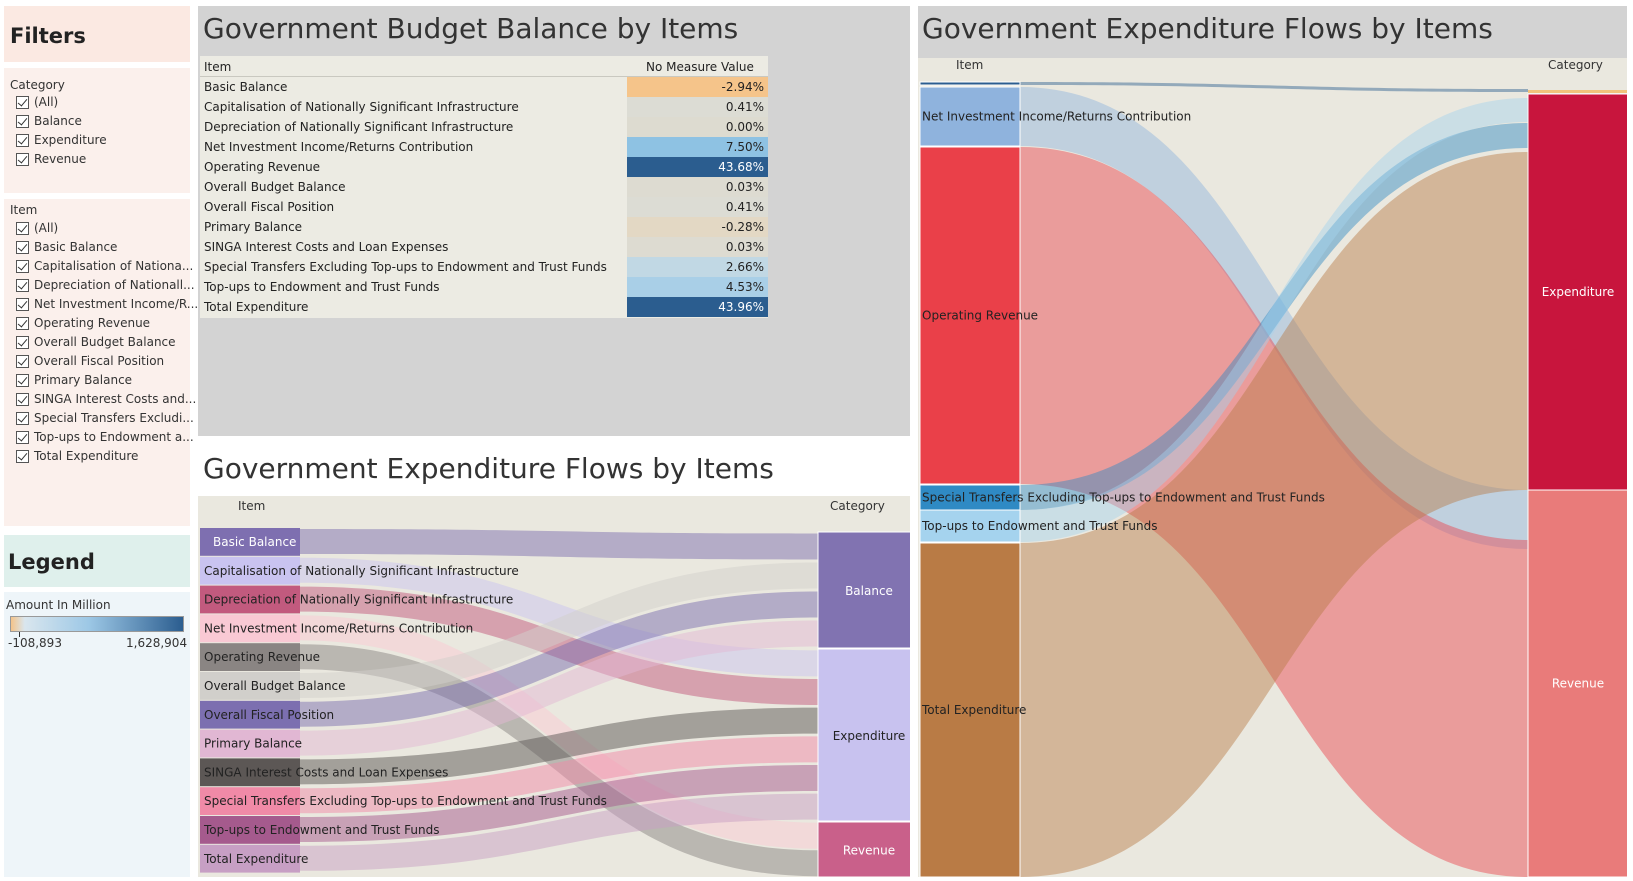  What do you see at coordinates (83, 323) in the screenshot?
I see `item-option: Operating Revenue` at bounding box center [83, 323].